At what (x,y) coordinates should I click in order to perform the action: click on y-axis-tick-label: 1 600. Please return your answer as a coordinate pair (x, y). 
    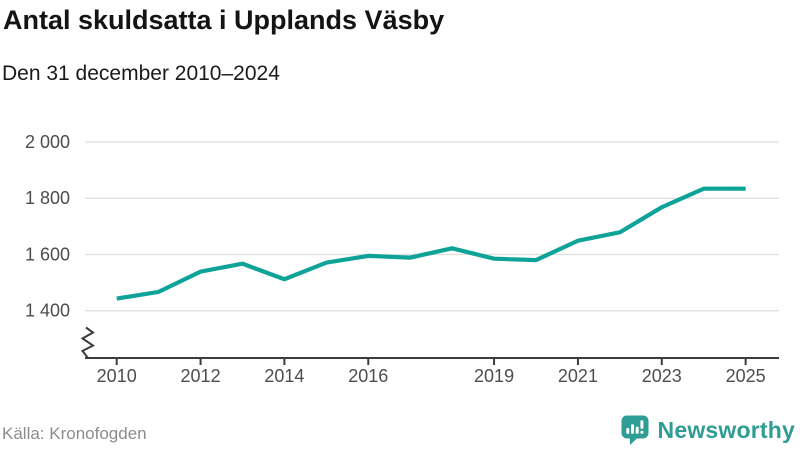
    Looking at the image, I should click on (47, 254).